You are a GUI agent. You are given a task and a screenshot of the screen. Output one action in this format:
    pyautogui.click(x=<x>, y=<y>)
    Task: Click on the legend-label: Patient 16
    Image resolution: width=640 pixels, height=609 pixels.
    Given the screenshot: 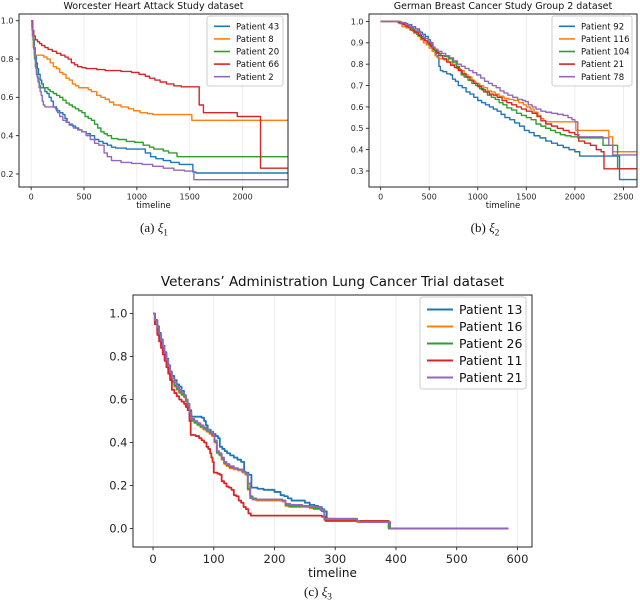 What is the action you would take?
    pyautogui.click(x=490, y=326)
    